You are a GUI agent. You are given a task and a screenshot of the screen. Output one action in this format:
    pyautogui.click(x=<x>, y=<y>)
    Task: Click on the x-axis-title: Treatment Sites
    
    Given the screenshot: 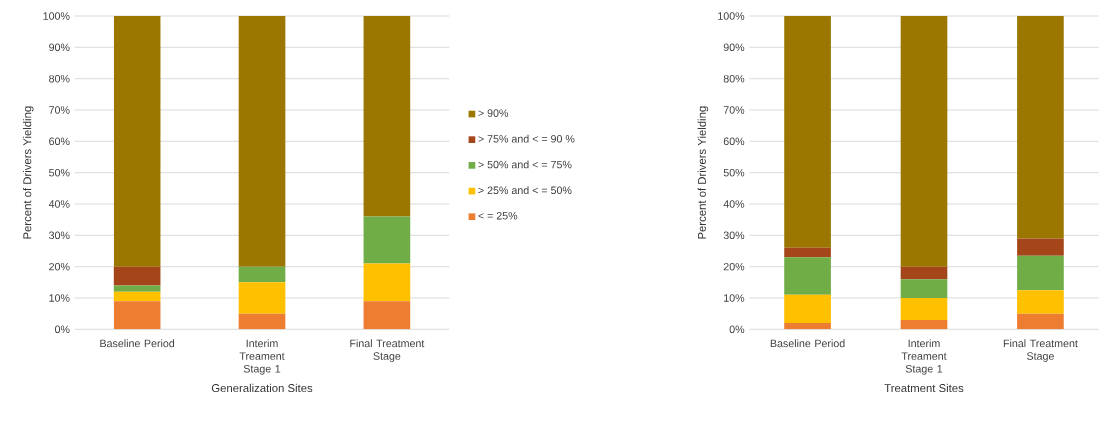 What is the action you would take?
    pyautogui.click(x=924, y=388)
    